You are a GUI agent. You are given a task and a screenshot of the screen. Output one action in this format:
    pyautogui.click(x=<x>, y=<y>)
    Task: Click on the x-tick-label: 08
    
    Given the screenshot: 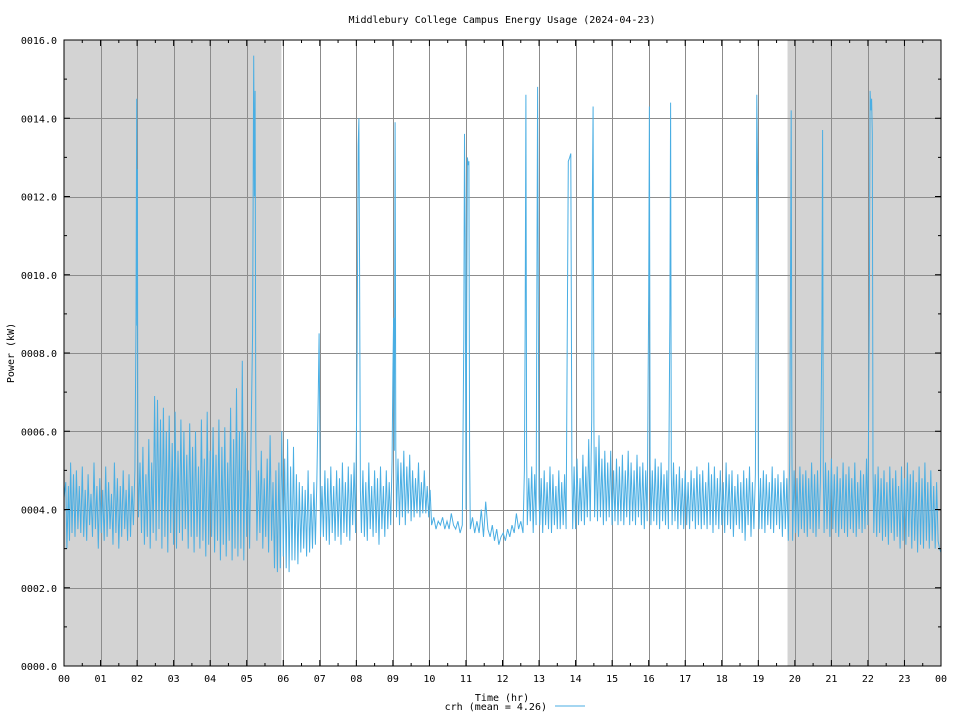 What is the action you would take?
    pyautogui.click(x=356, y=679)
    